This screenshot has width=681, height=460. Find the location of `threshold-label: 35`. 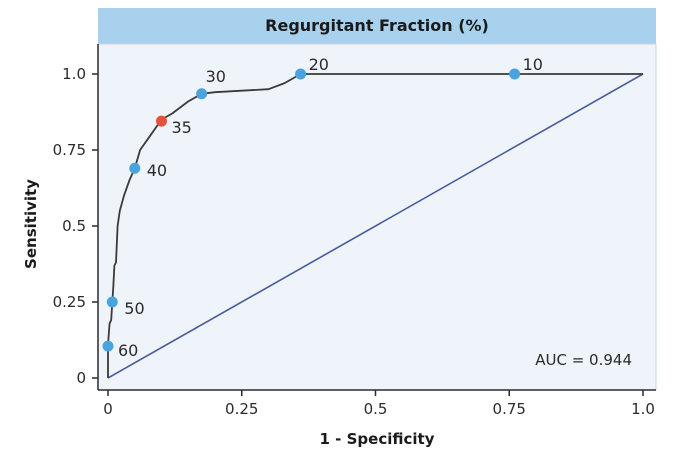

threshold-label: 35 is located at coordinates (182, 127).